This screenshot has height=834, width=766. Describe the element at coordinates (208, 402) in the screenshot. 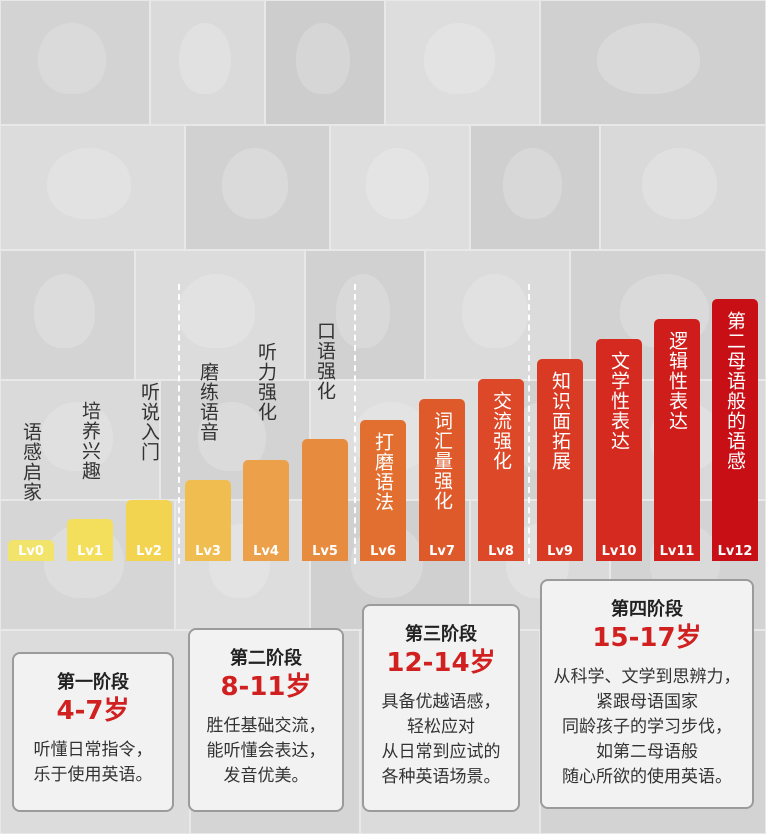

I see `level-label: 磨练语音` at that location.